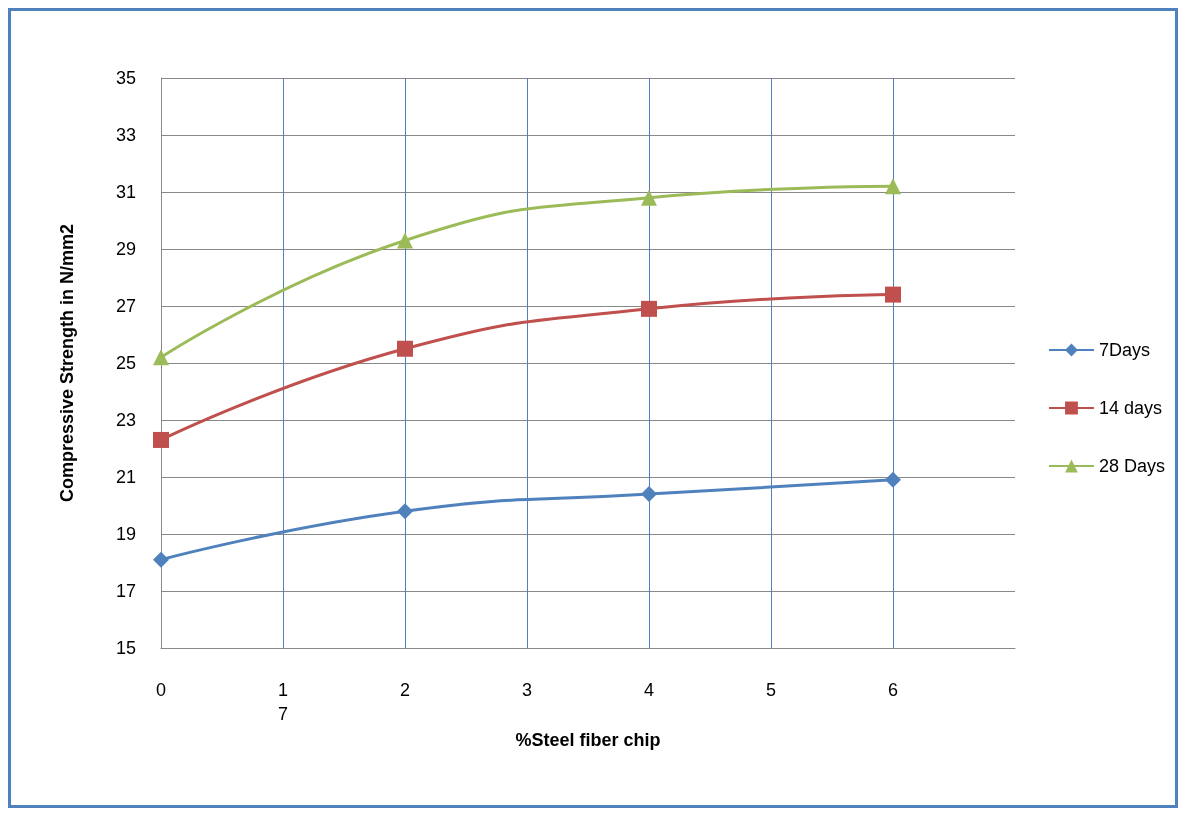 Image resolution: width=1187 pixels, height=821 pixels. I want to click on y-tick-label: 29, so click(125, 249).